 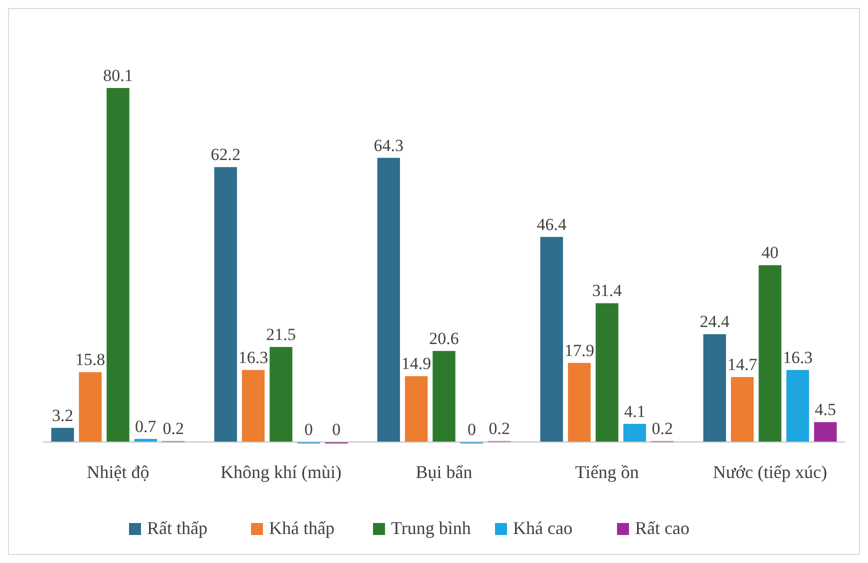 What do you see at coordinates (431, 528) in the screenshot?
I see `legend-label: Trung bình` at bounding box center [431, 528].